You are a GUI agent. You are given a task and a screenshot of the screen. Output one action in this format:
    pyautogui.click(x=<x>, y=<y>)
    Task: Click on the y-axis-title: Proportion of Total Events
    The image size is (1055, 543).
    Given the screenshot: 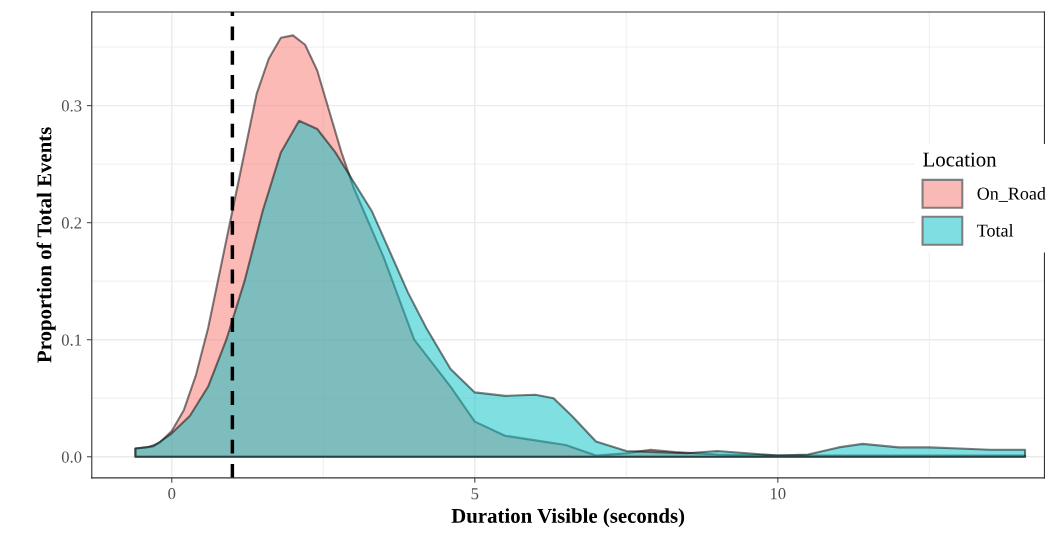 What is the action you would take?
    pyautogui.click(x=46, y=245)
    